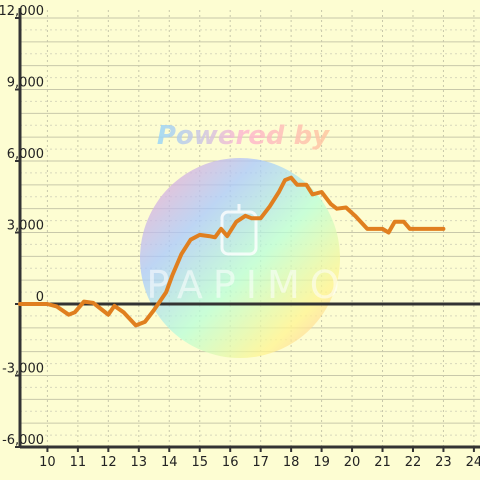 Image resolution: width=480 pixels, height=480 pixels. What do you see at coordinates (139, 462) in the screenshot?
I see `x-tick-label: 13` at bounding box center [139, 462].